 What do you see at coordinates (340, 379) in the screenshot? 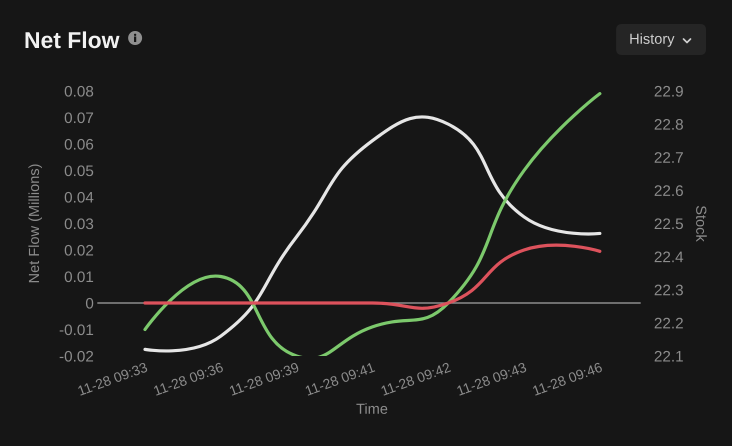
I see `x-tick-label: 11-28 09:41` at bounding box center [340, 379].